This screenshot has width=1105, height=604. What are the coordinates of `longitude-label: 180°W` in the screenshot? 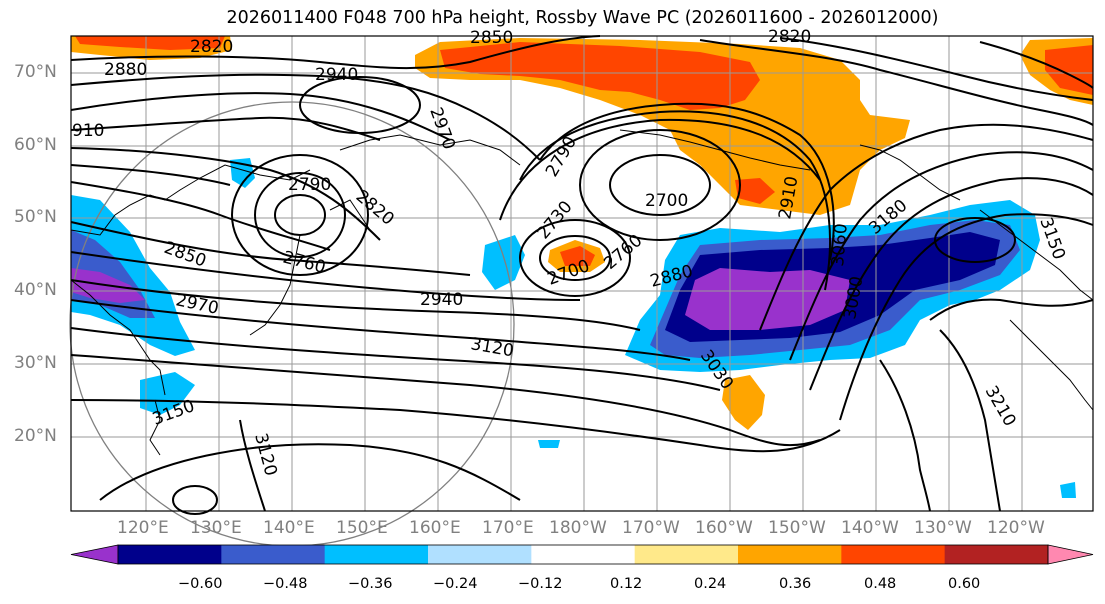 It's located at (578, 528).